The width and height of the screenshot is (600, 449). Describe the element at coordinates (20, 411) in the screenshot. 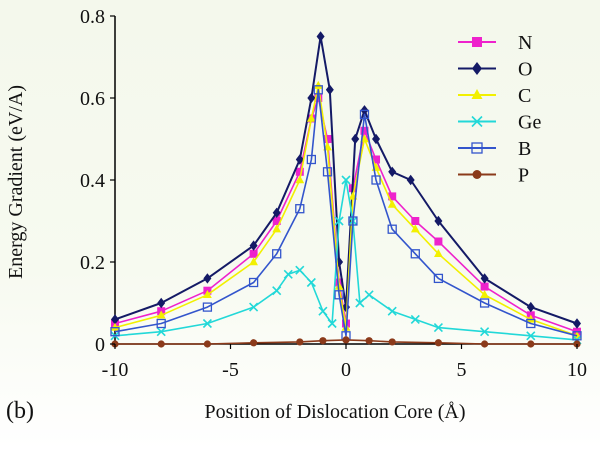

I see `panel-label: (b)` at that location.